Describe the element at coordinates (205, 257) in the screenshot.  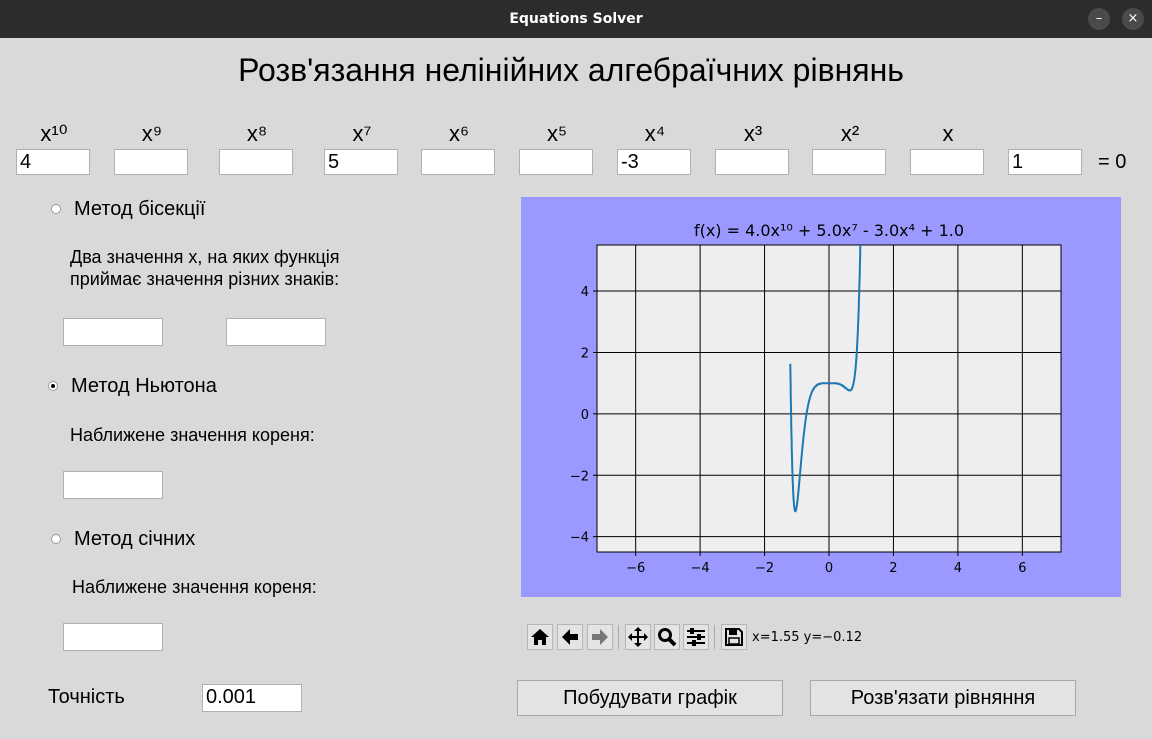
I see `bisection-description-line1: Два значення x, на яких функція` at that location.